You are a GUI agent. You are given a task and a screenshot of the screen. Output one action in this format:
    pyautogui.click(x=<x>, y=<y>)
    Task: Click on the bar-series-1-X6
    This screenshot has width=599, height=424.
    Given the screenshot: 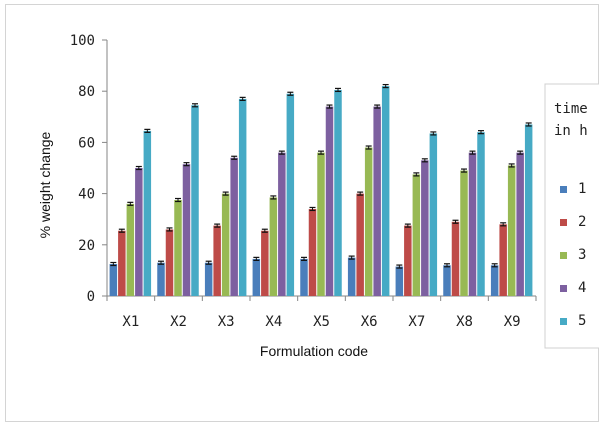 What is the action you would take?
    pyautogui.click(x=351, y=276)
    